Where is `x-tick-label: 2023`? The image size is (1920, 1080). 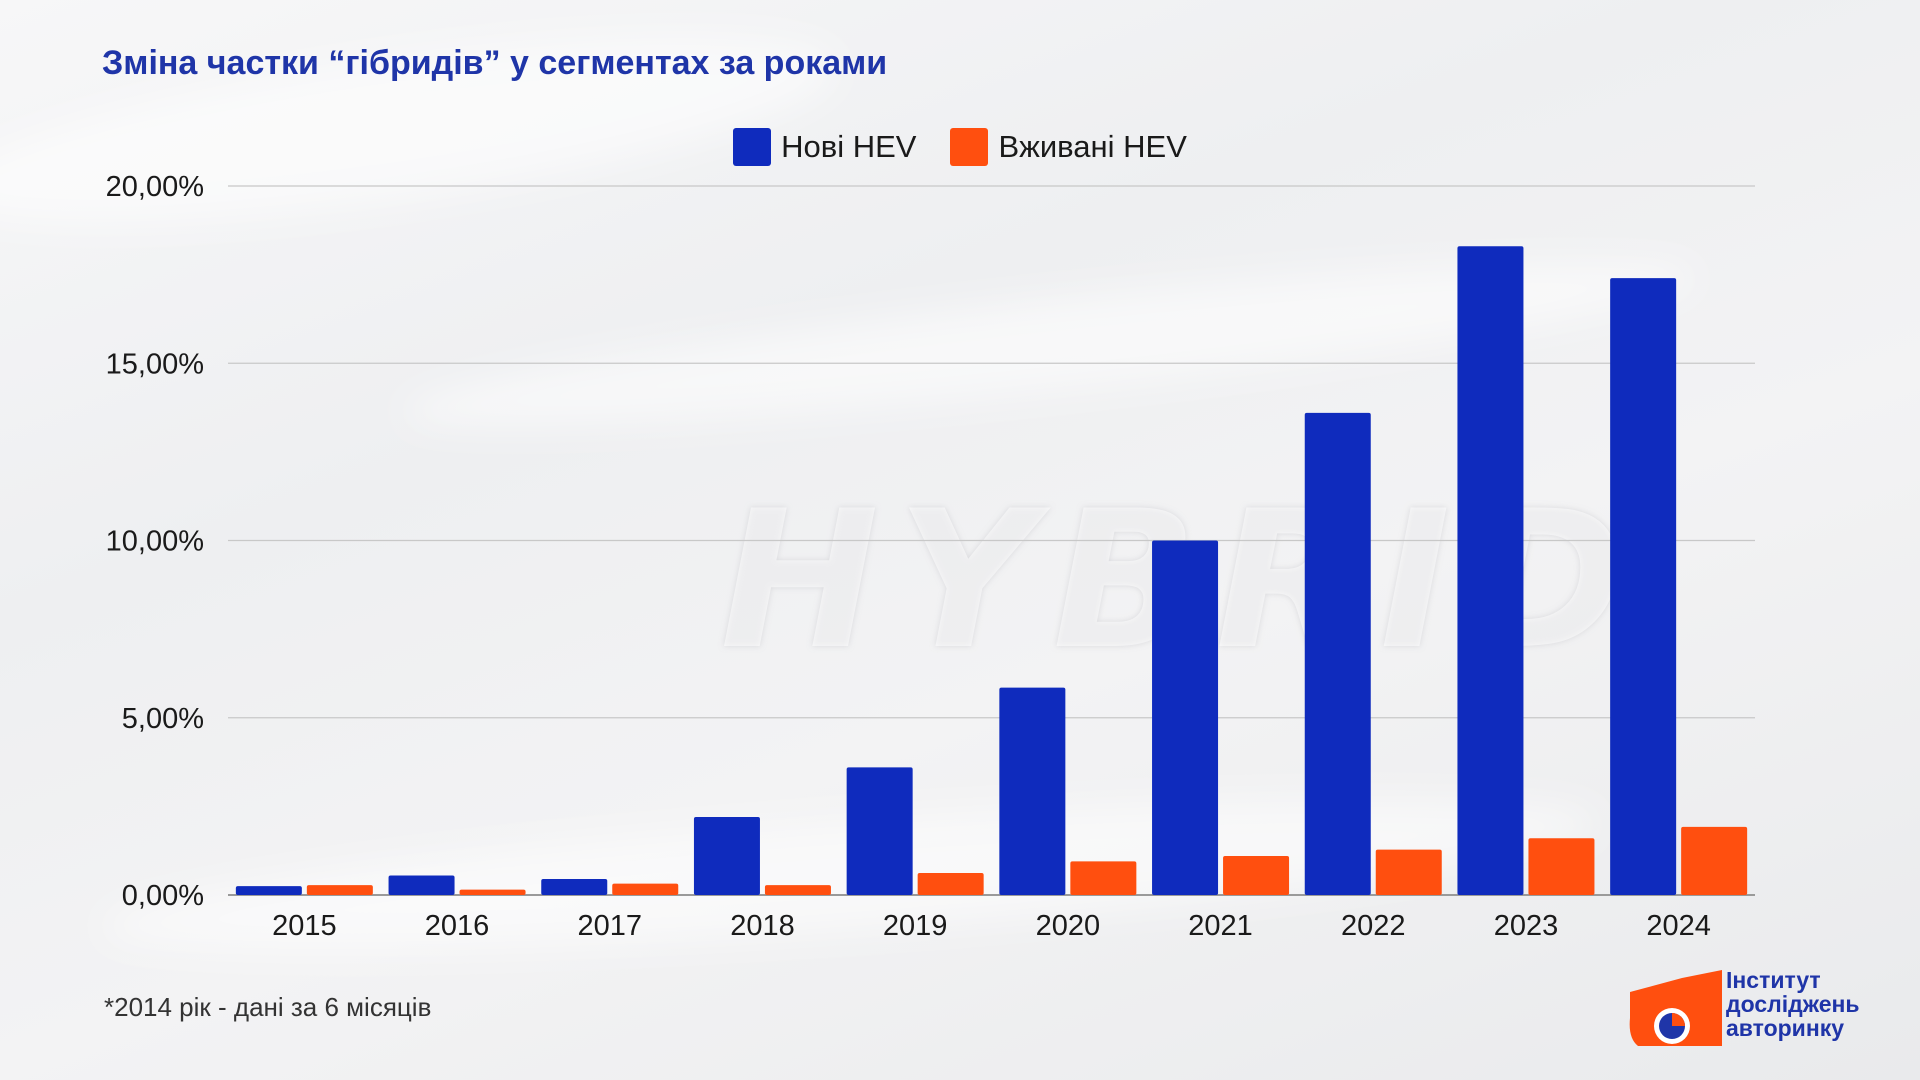 x-tick-label: 2023 is located at coordinates (1526, 926).